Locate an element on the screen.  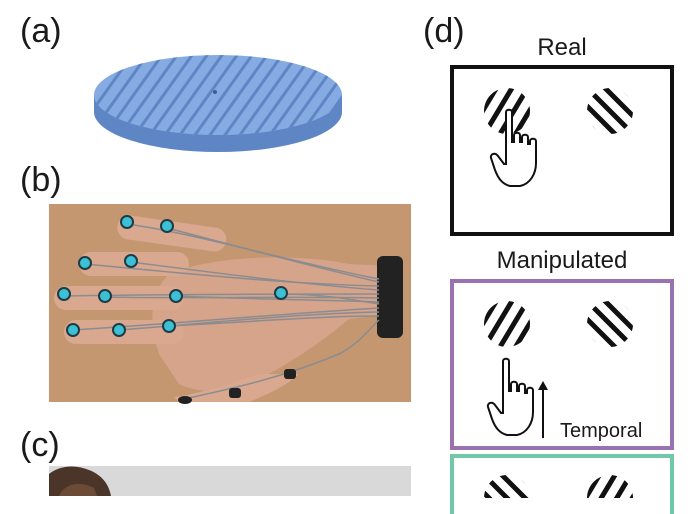
arrow-up-icon is located at coordinates (543, 409).